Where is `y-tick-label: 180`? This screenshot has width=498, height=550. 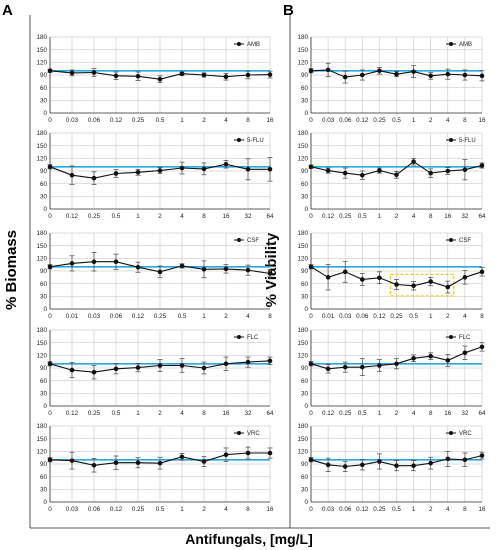
y-tick-label: 180 is located at coordinates (302, 133).